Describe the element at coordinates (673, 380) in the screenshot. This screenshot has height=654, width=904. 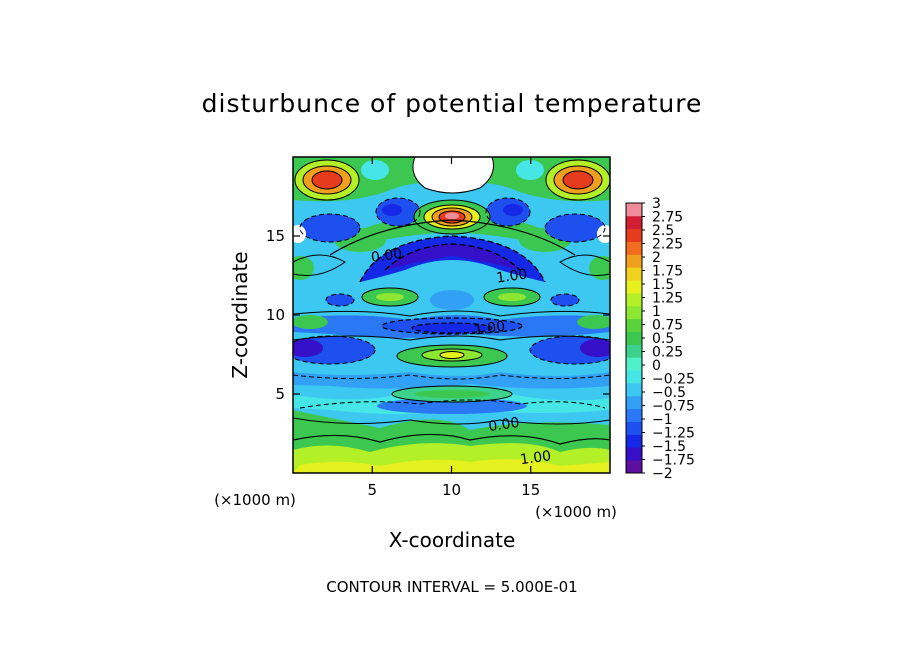
I see `colorbar-label: −0.25` at that location.